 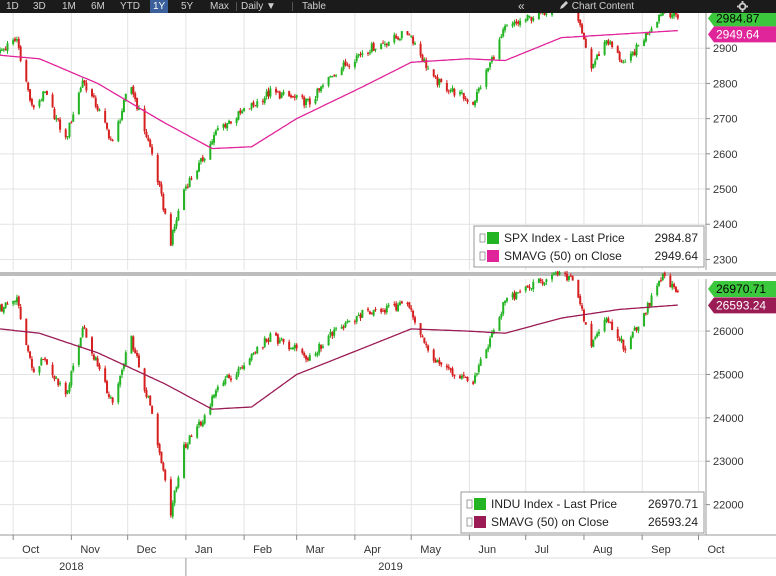 What do you see at coordinates (69, 6) in the screenshot?
I see `range-1m-button: 1M` at bounding box center [69, 6].